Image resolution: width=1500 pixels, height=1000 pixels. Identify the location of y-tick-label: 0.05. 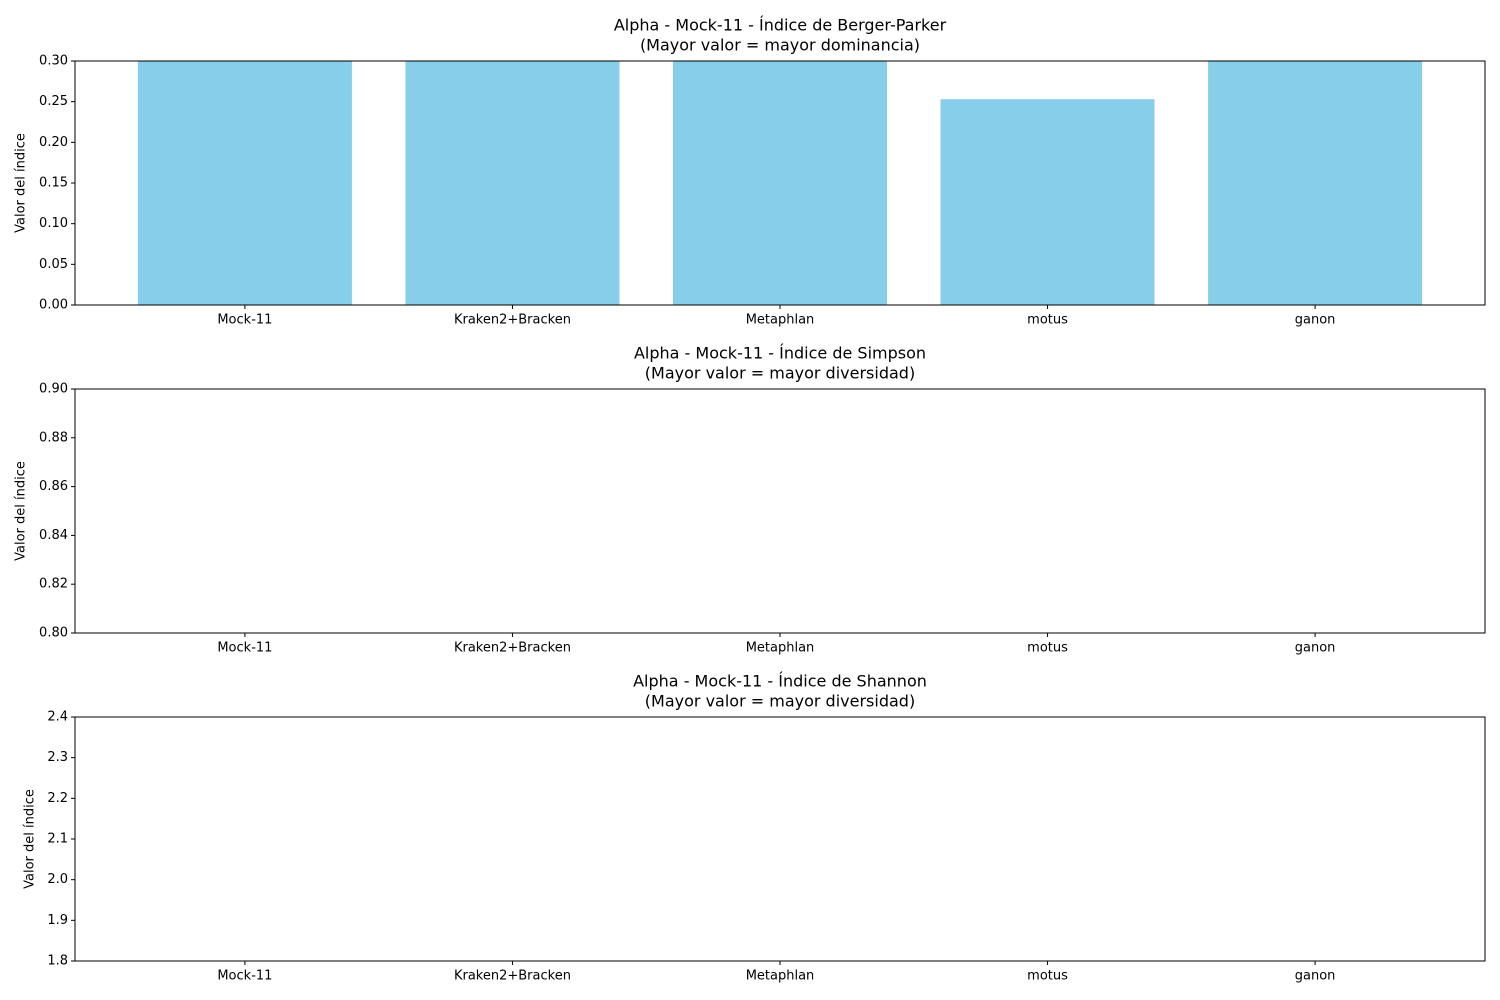
(53, 264).